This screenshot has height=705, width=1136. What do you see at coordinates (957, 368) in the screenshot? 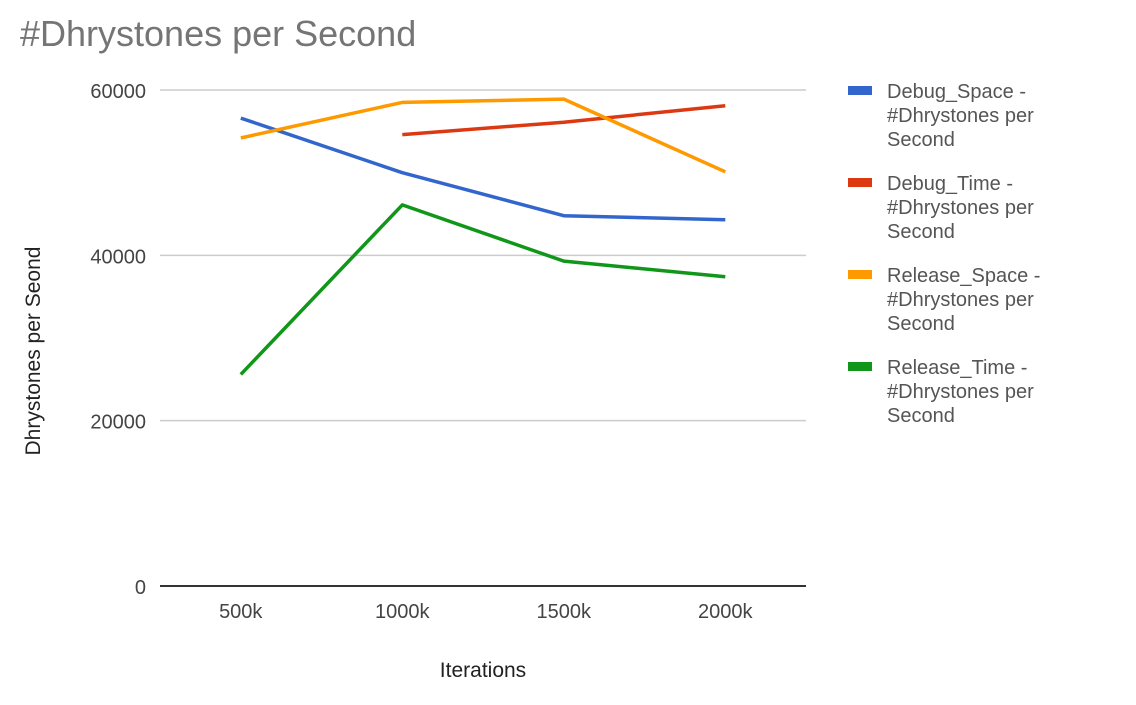
I see `legend-label: Release_Time -` at bounding box center [957, 368].